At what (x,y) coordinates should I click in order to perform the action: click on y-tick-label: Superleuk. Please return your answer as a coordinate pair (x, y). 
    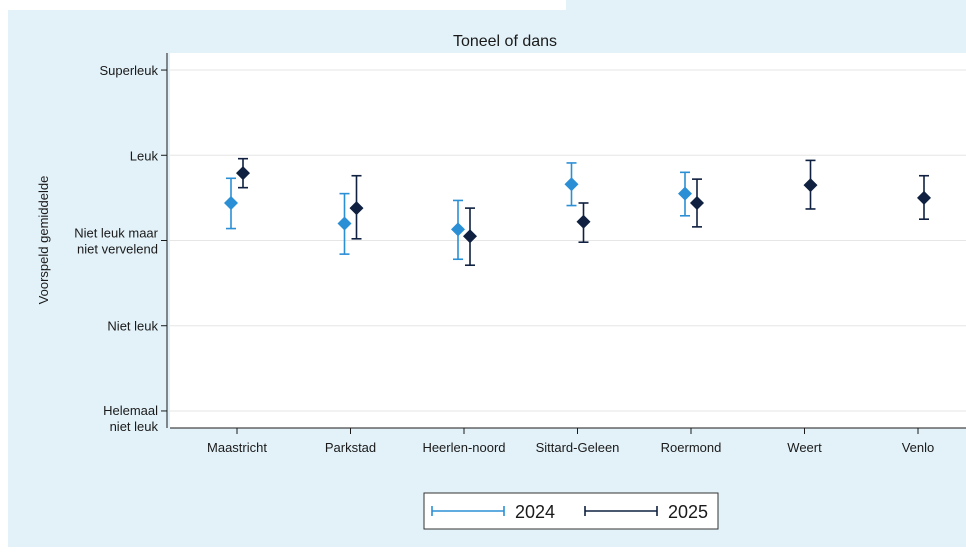
    Looking at the image, I should click on (128, 70).